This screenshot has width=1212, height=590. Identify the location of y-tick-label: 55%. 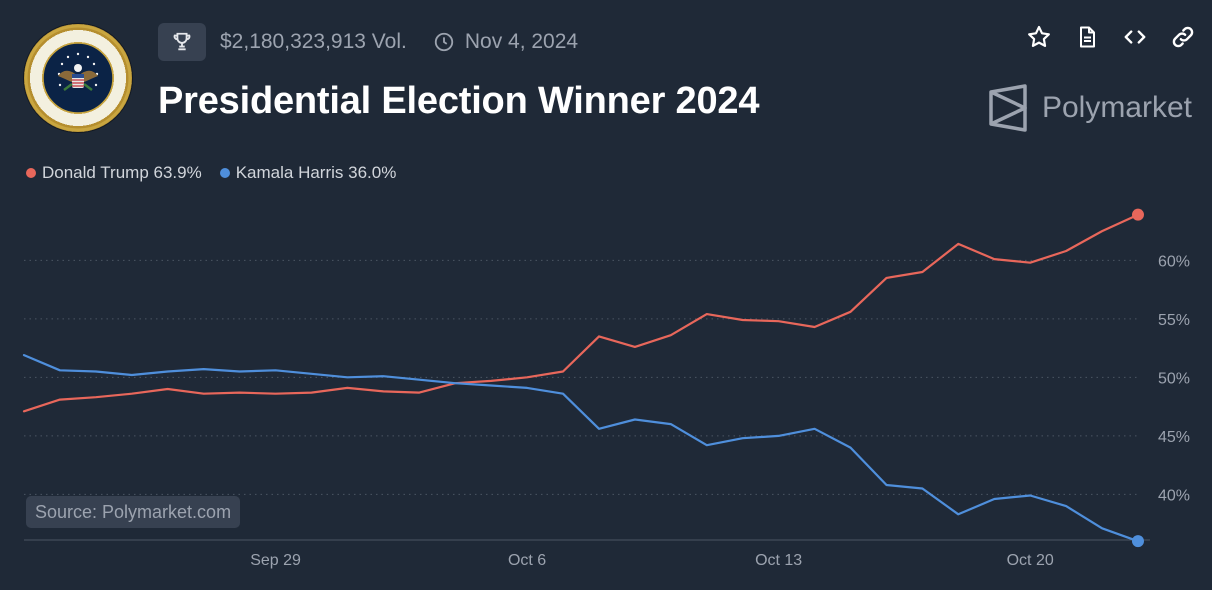
(1174, 320).